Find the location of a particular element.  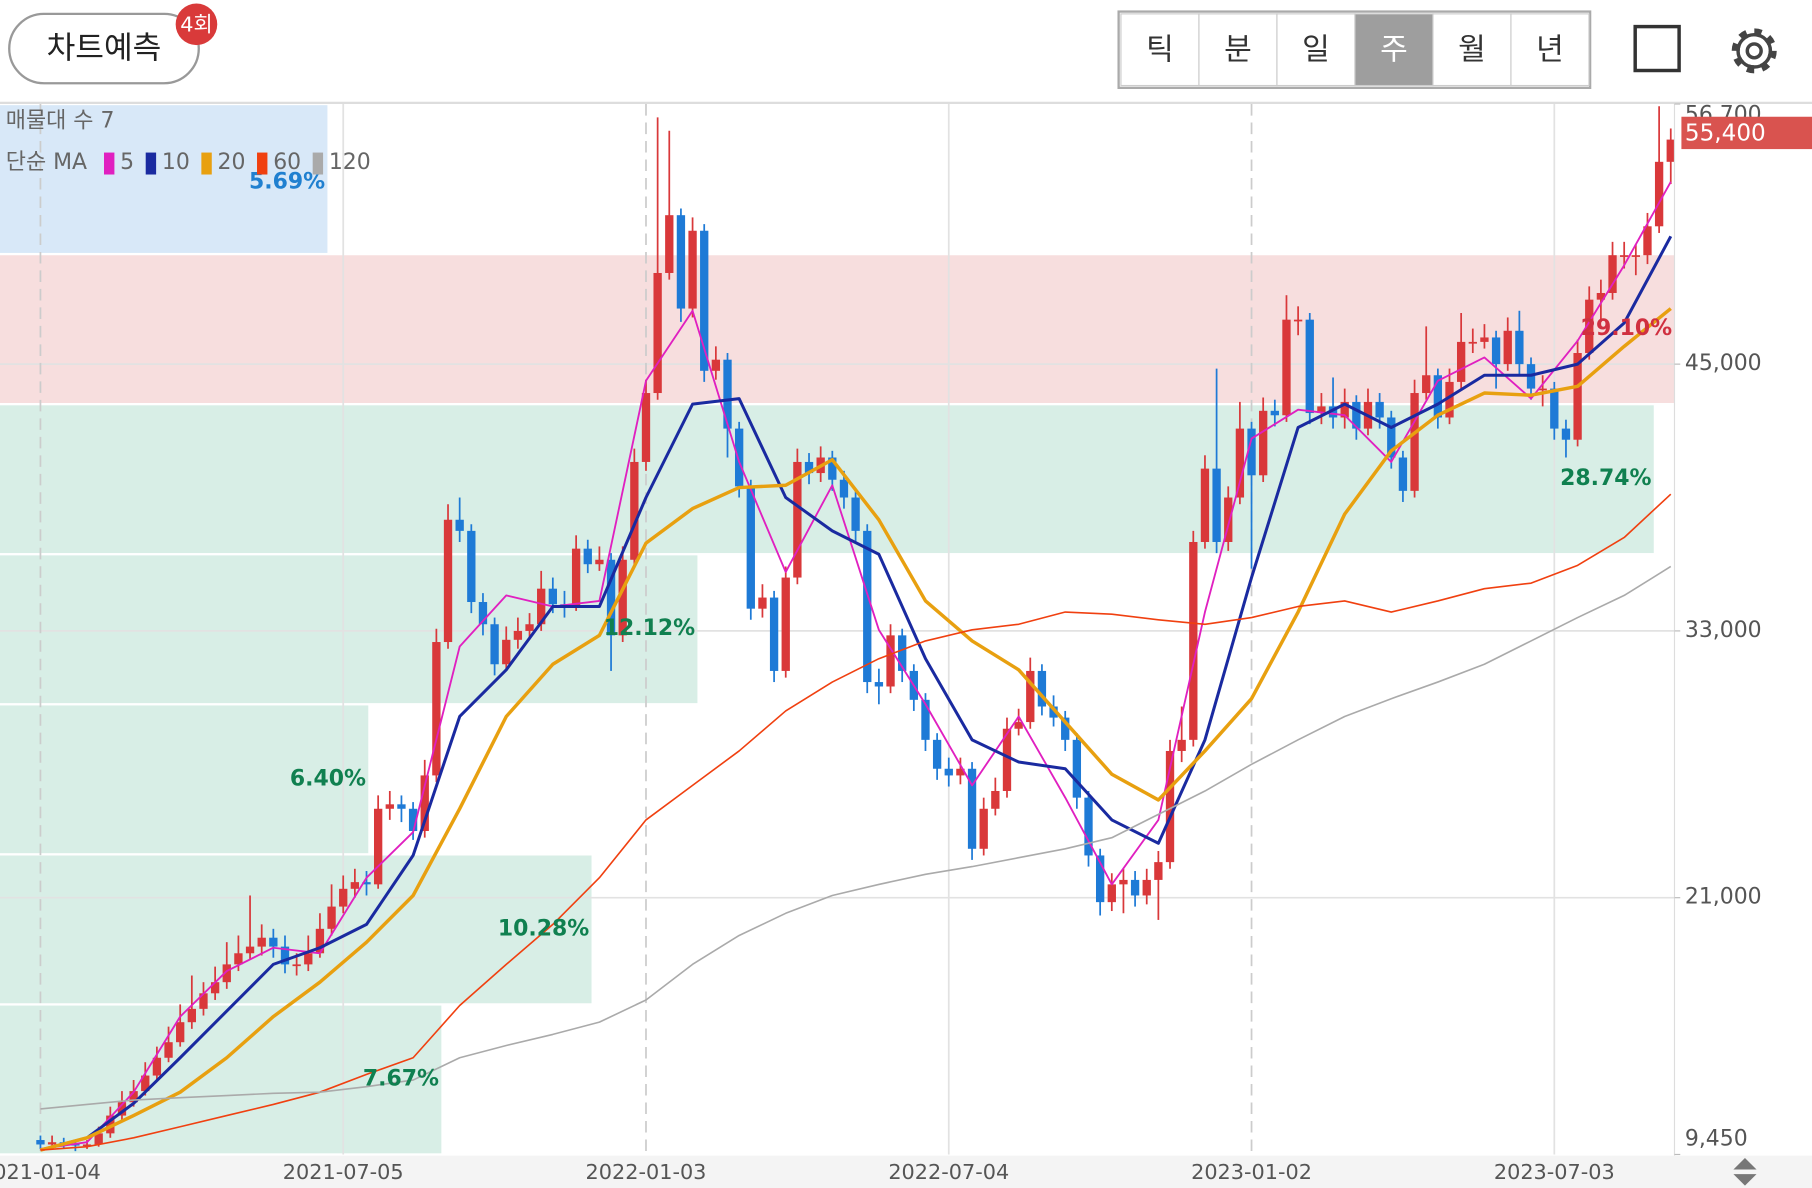

x-tick-label: 2023-01-02 is located at coordinates (1251, 1172).